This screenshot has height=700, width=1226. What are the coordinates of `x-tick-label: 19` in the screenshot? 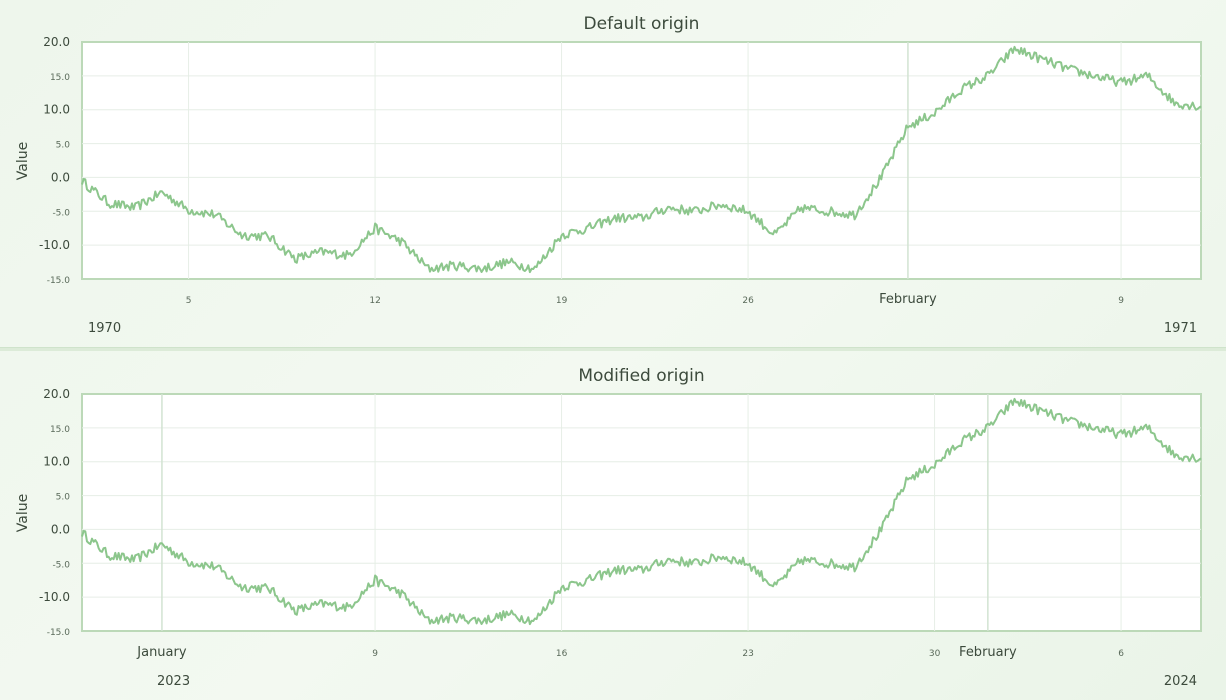 It's located at (562, 301).